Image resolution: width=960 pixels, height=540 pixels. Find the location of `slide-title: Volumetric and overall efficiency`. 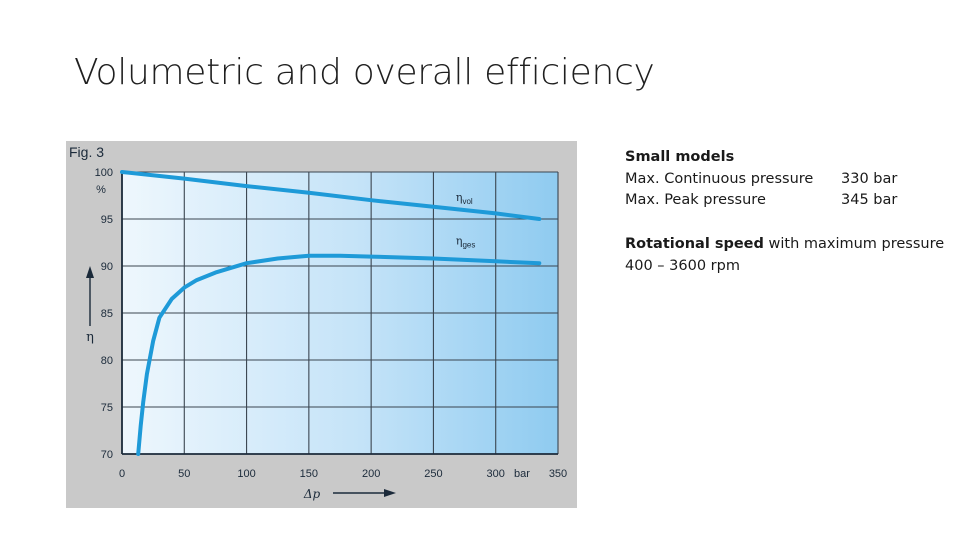

slide-title: Volumetric and overall efficiency is located at coordinates (364, 72).